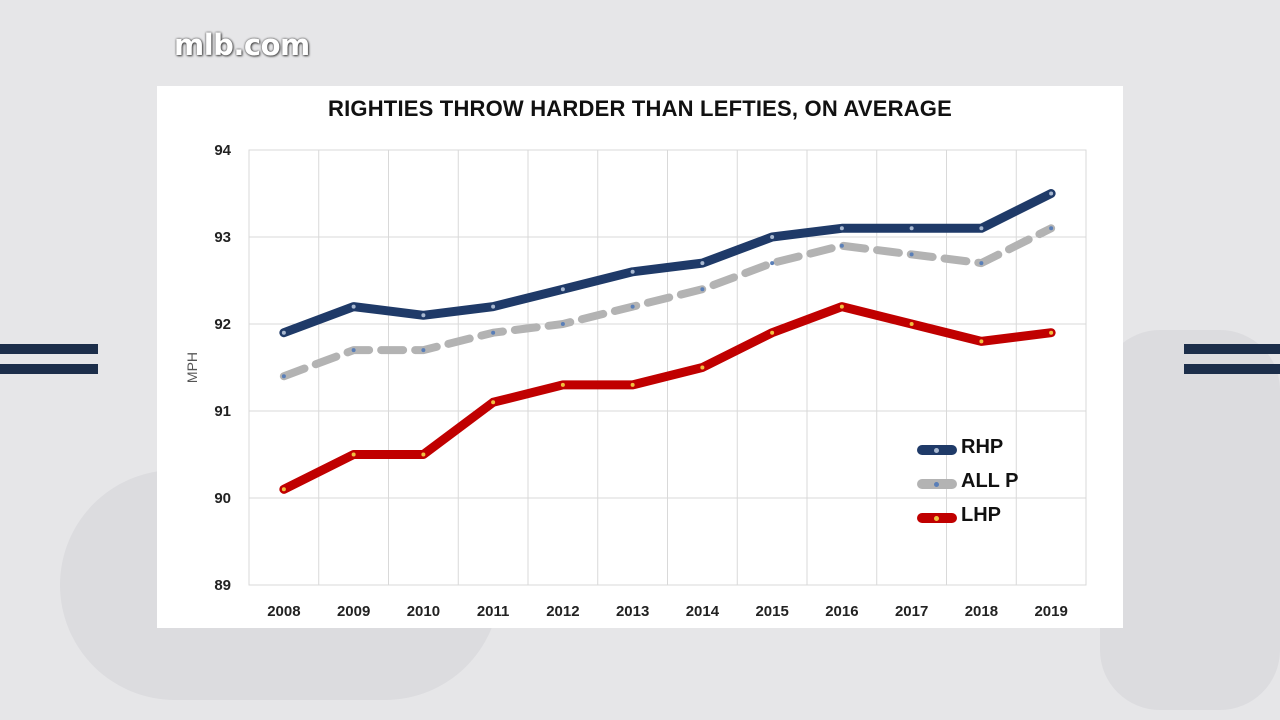  Describe the element at coordinates (982, 447) in the screenshot. I see `legend-label: RHP` at that location.